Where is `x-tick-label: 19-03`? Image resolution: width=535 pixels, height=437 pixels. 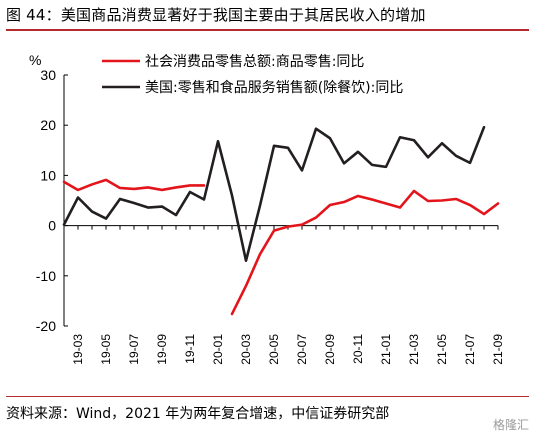
x-tick-label: 19-03 is located at coordinates (78, 349).